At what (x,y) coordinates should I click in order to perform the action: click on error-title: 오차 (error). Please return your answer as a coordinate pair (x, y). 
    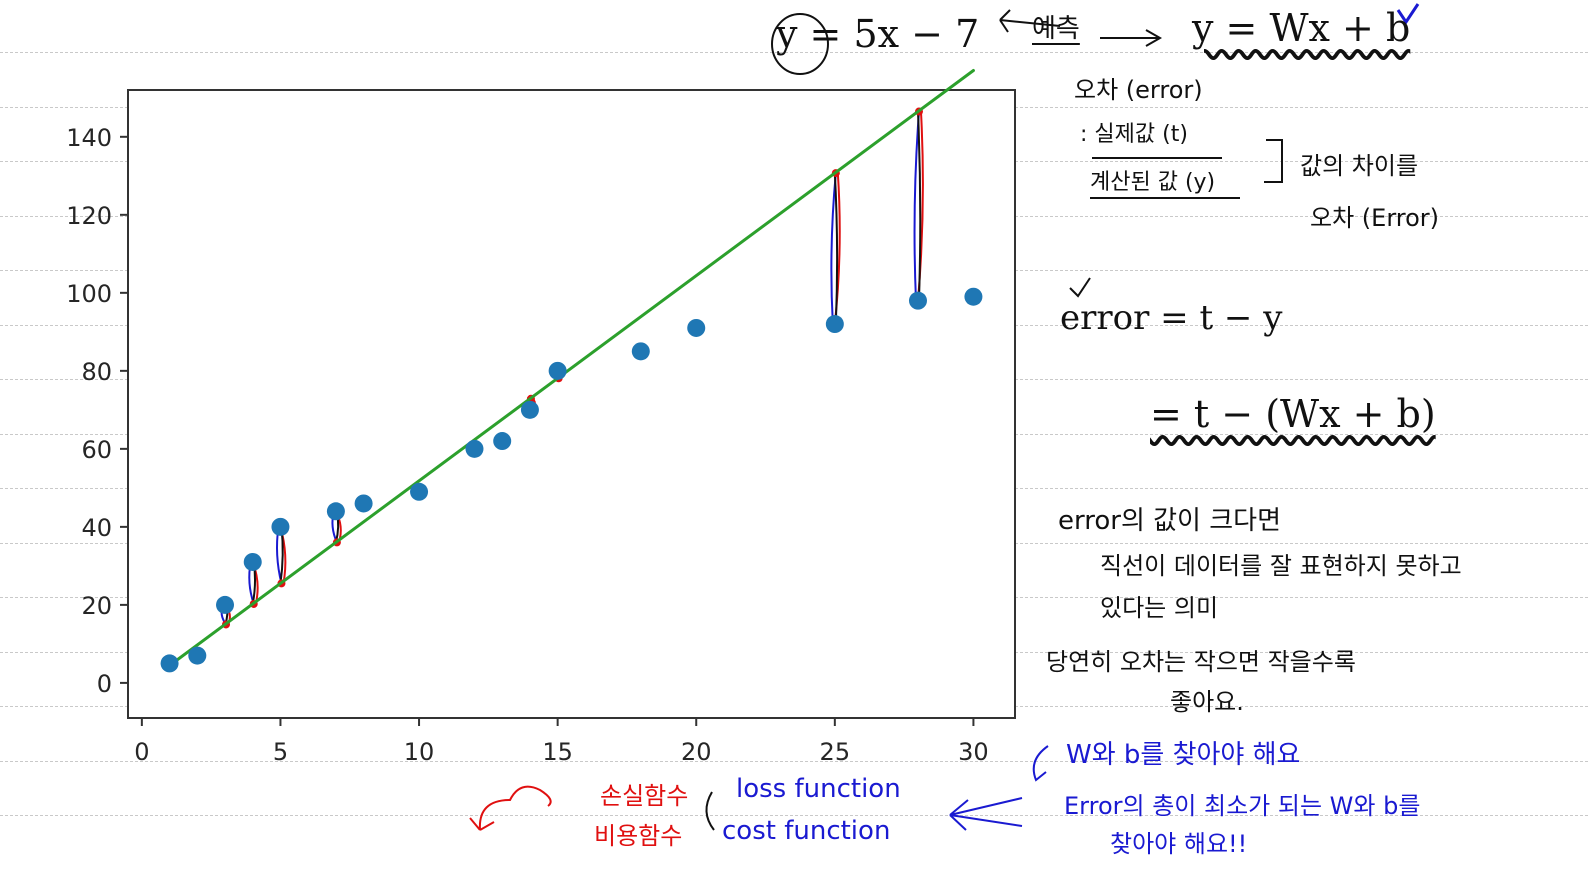
    Looking at the image, I should click on (1138, 90).